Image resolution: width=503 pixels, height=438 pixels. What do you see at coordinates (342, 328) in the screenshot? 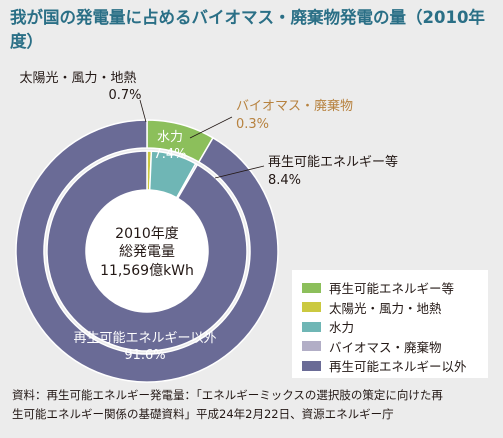
I see `legend-label: 水力` at bounding box center [342, 328].